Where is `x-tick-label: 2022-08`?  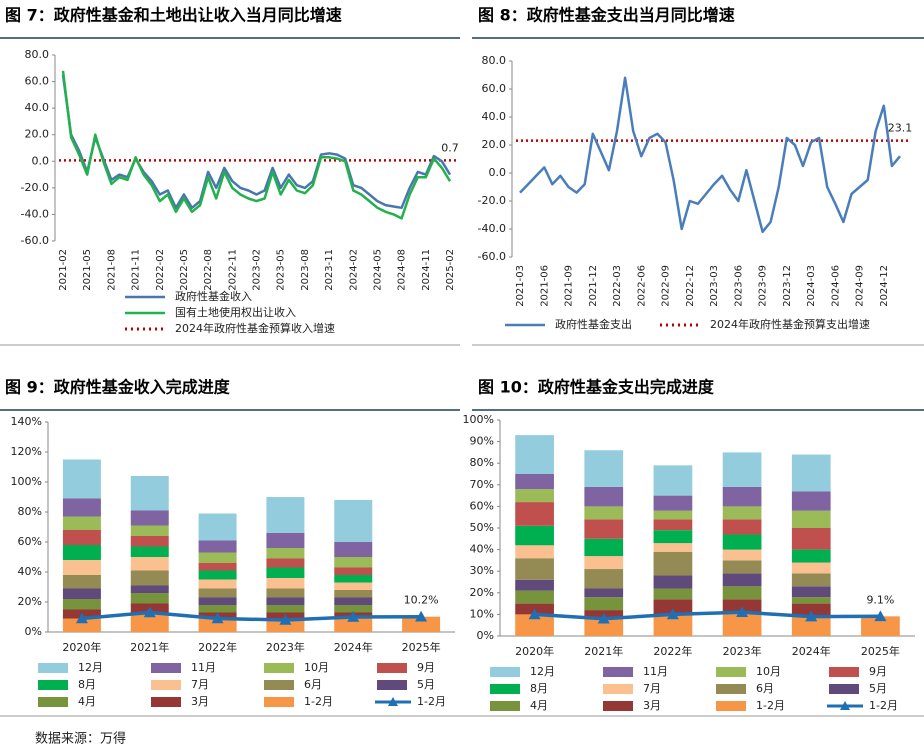 x-tick-label: 2022-08 is located at coordinates (208, 270).